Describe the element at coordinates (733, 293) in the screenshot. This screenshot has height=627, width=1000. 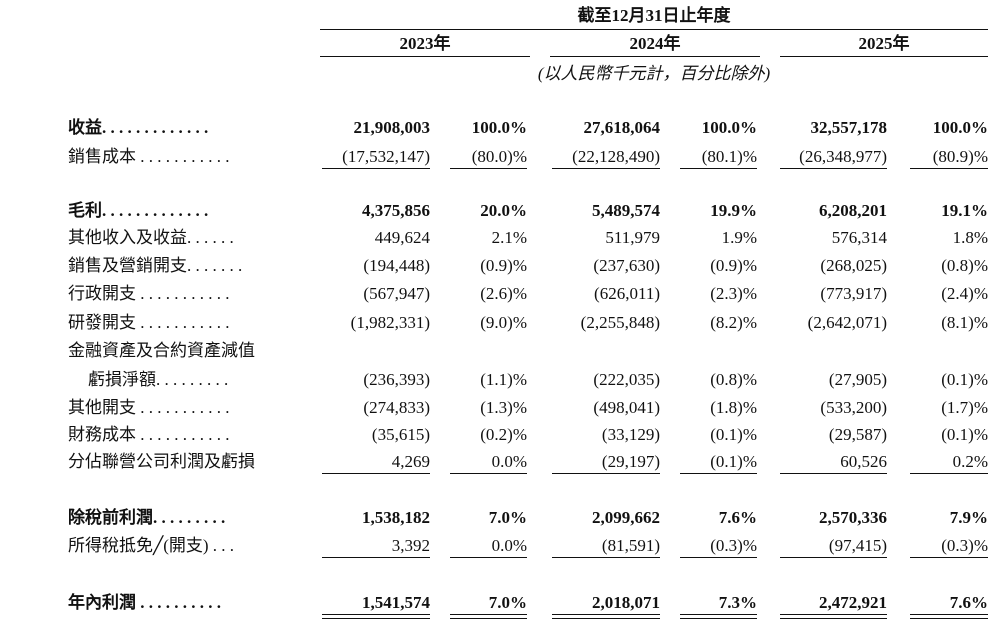
I see `cell: (2.3)%` at that location.